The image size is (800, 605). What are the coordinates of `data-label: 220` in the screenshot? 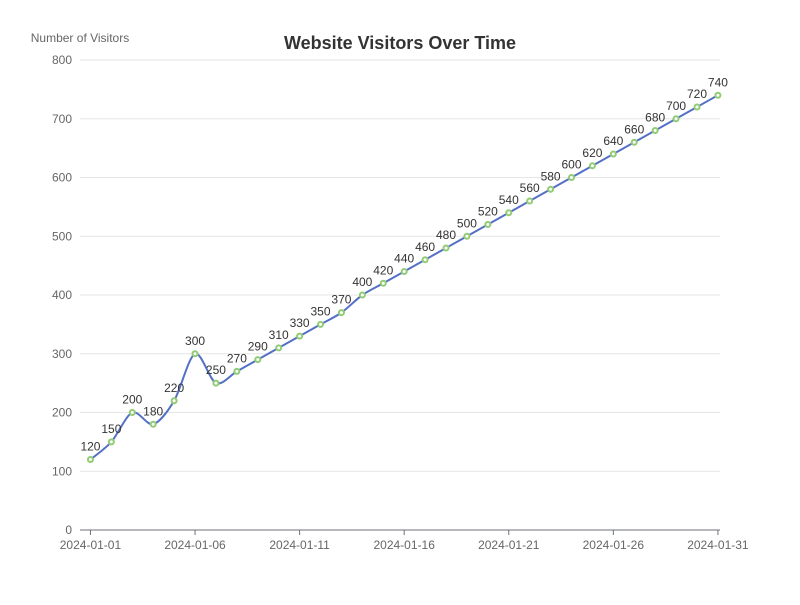 It's located at (174, 388).